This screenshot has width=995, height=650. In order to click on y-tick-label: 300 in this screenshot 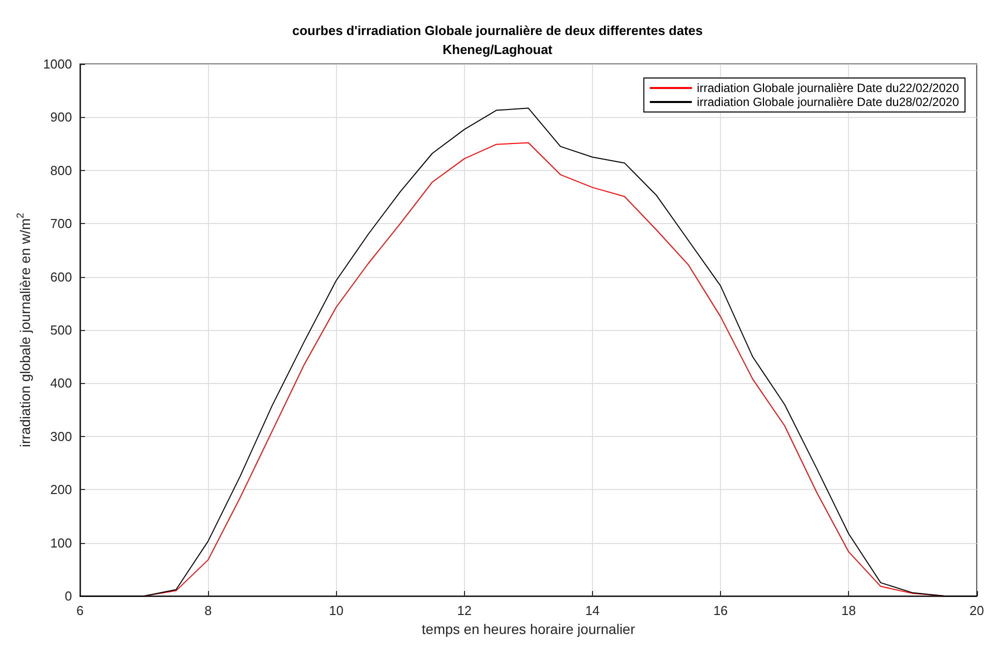, I will do `click(61, 436)`.